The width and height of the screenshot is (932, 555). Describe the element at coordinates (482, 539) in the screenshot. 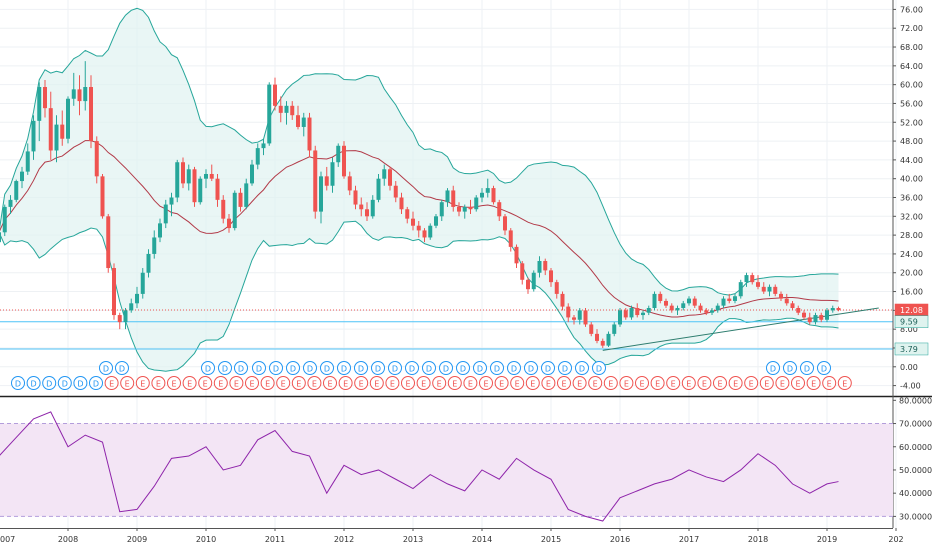

I see `time-tick-label: 2014` at that location.